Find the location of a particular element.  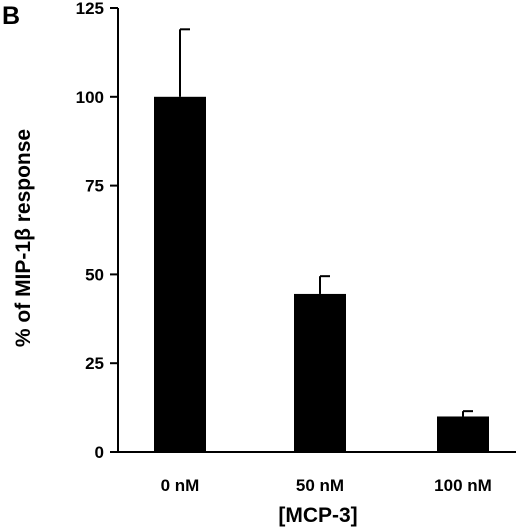

y-tick-label: 125 is located at coordinates (90, 9).